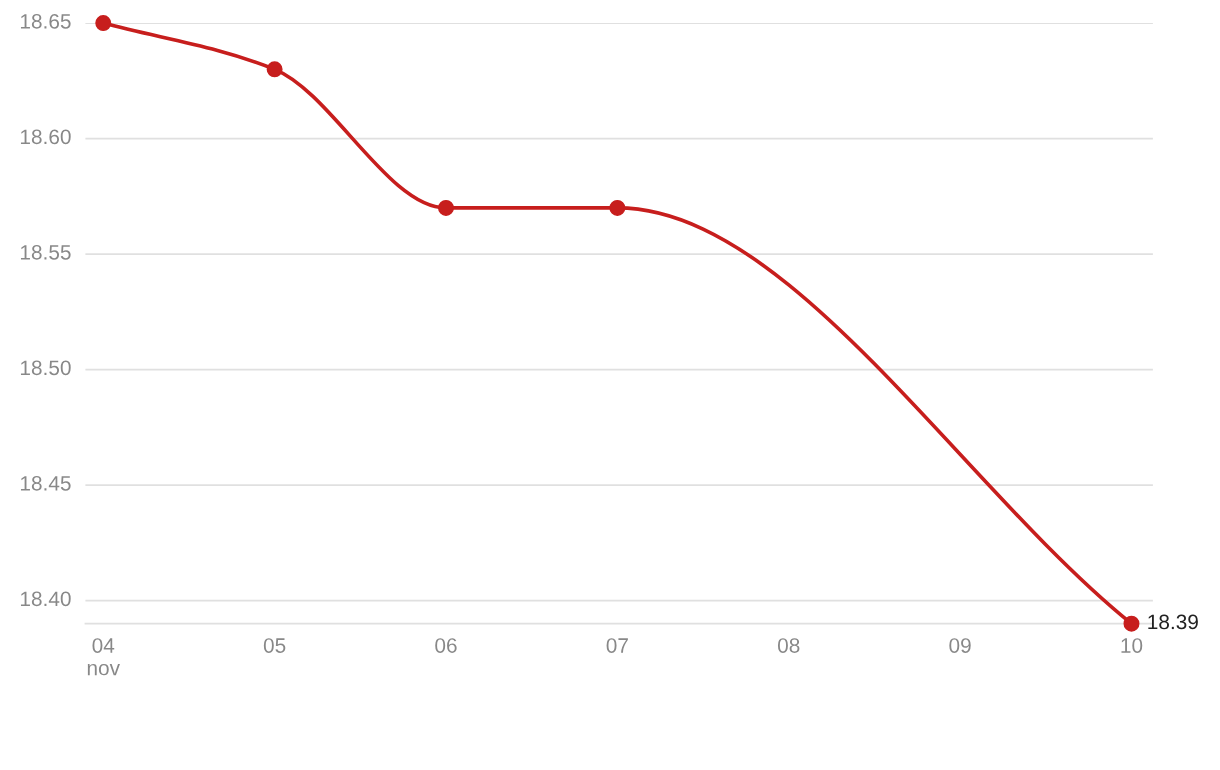 Image resolution: width=1220 pixels, height=770 pixels. What do you see at coordinates (617, 645) in the screenshot?
I see `x-tick-label: 07` at bounding box center [617, 645].